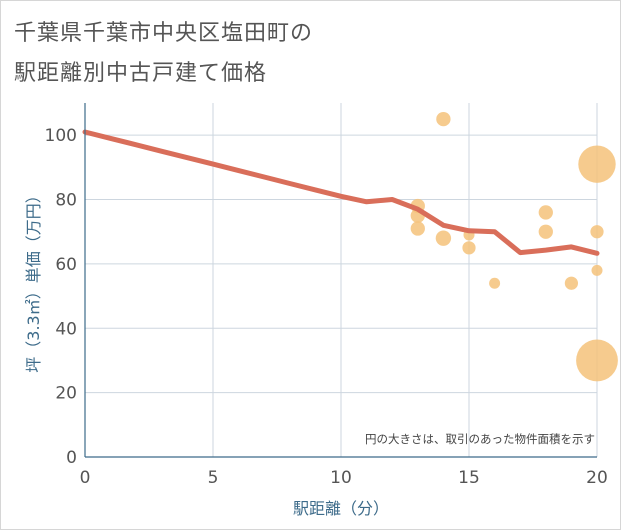 The height and width of the screenshot is (530, 621). I want to click on y-tick-label: 40, so click(66, 329).